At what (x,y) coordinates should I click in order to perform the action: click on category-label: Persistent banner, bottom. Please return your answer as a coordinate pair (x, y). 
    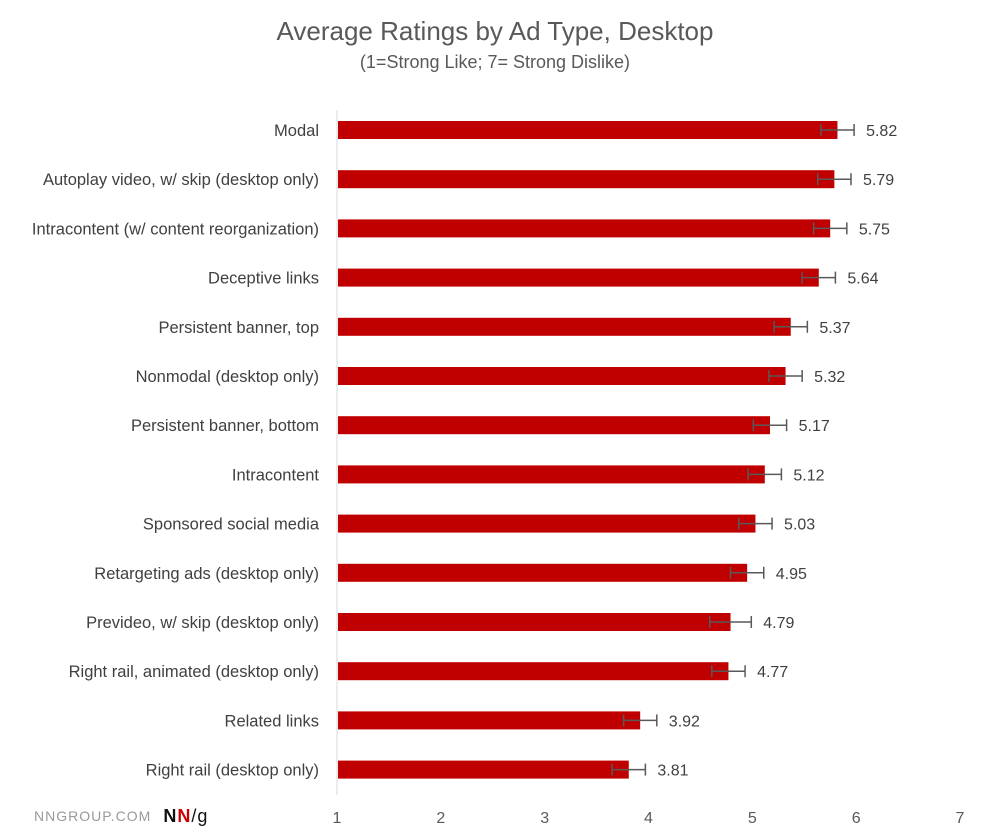
    Looking at the image, I should click on (225, 426).